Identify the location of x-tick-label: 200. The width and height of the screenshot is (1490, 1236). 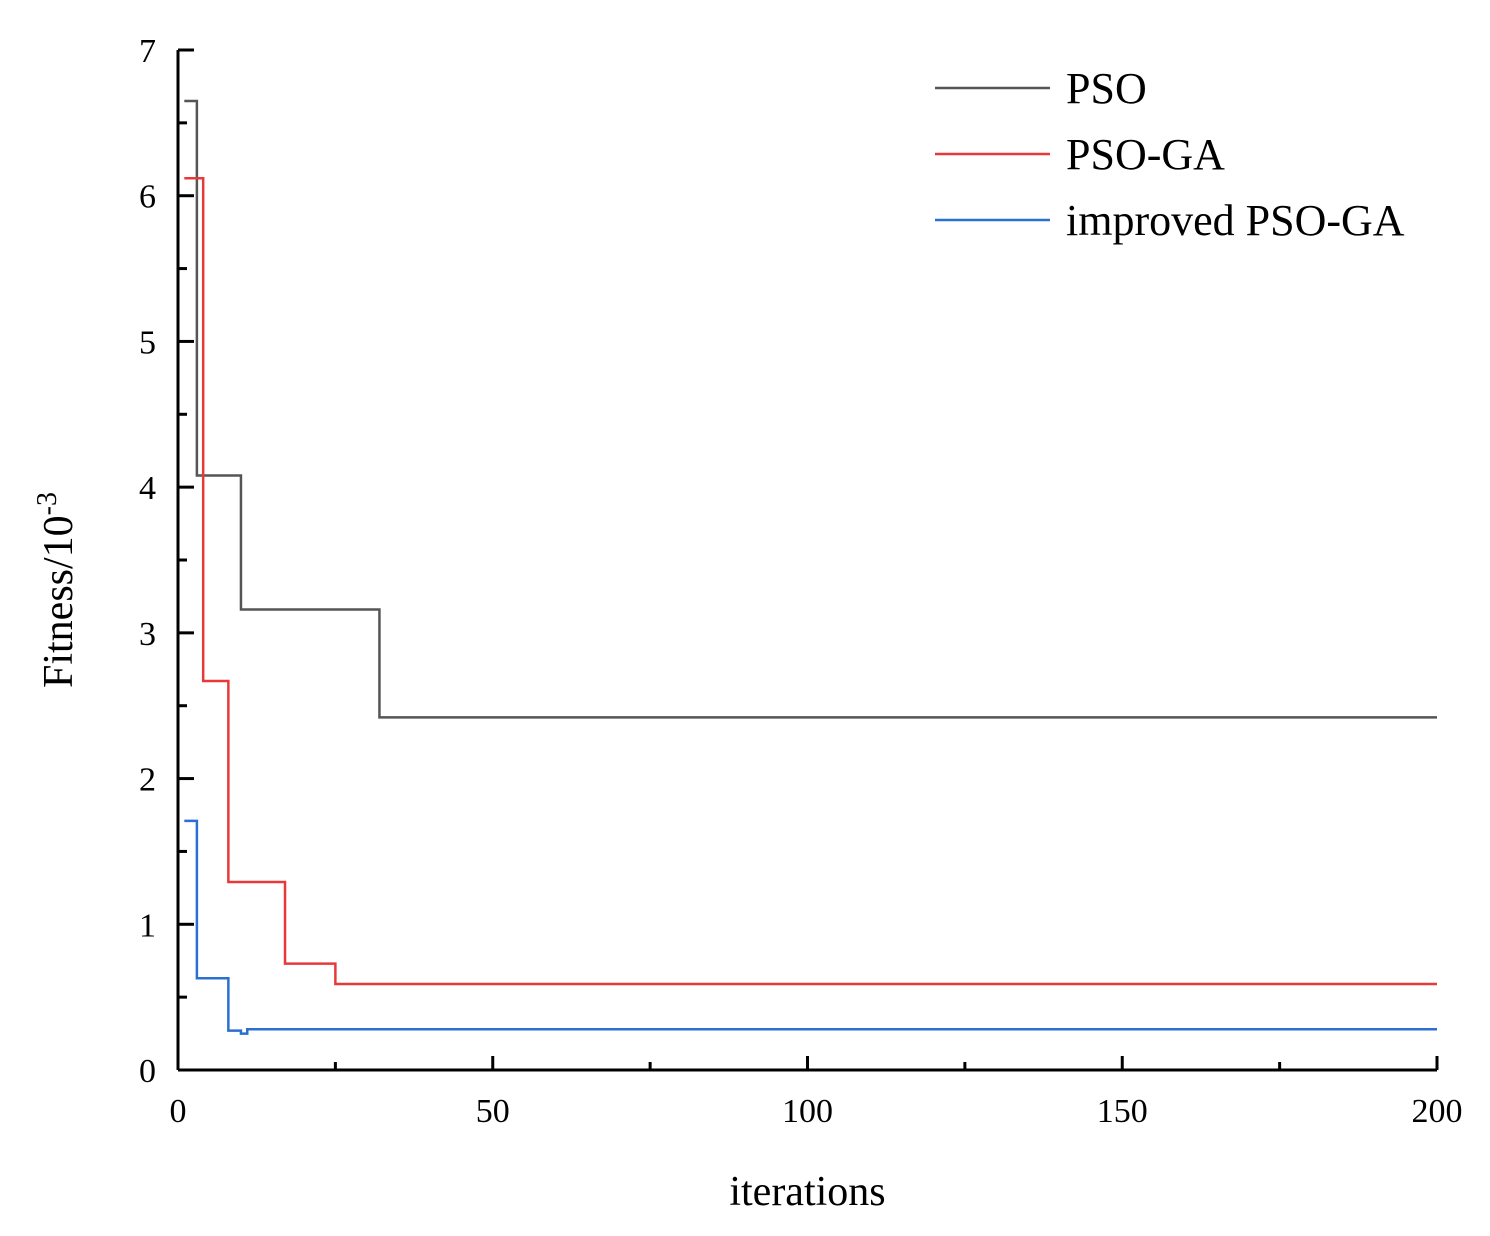
(1437, 1111).